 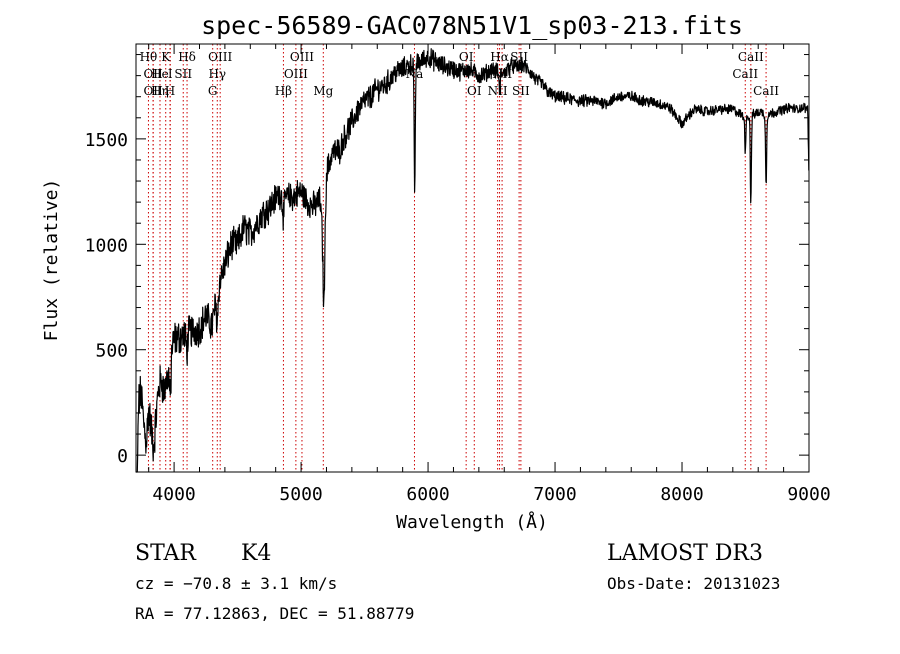 I want to click on y-tick-label: 1500, so click(x=106, y=140).